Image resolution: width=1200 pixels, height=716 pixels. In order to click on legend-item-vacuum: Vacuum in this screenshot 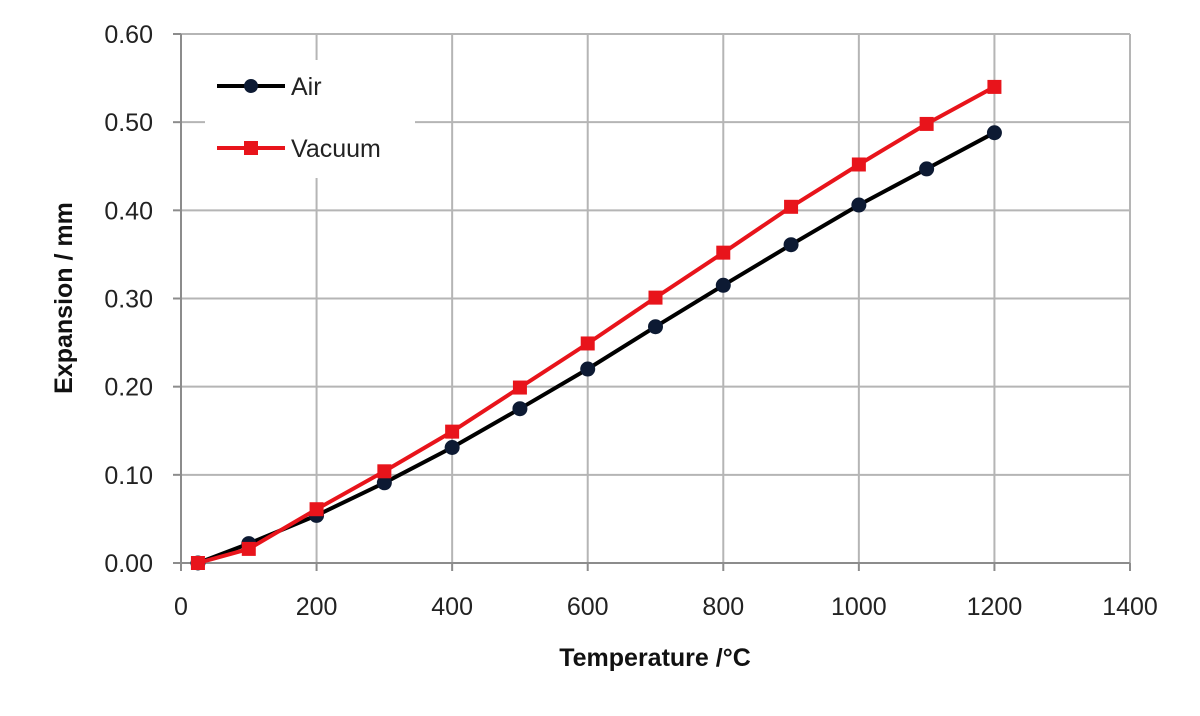, I will do `click(299, 149)`.